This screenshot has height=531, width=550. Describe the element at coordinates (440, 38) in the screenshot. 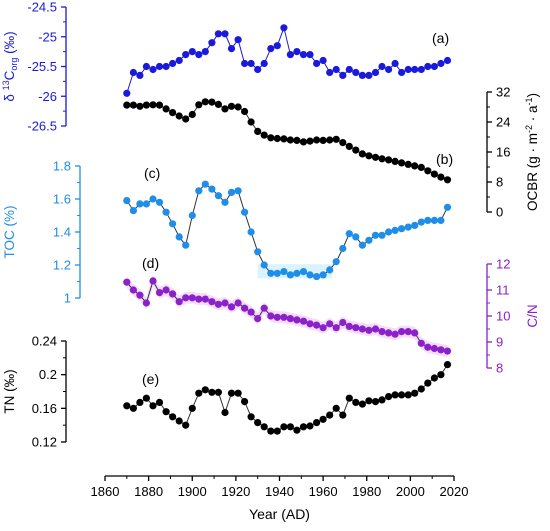

I see `panel-label: (a)` at that location.